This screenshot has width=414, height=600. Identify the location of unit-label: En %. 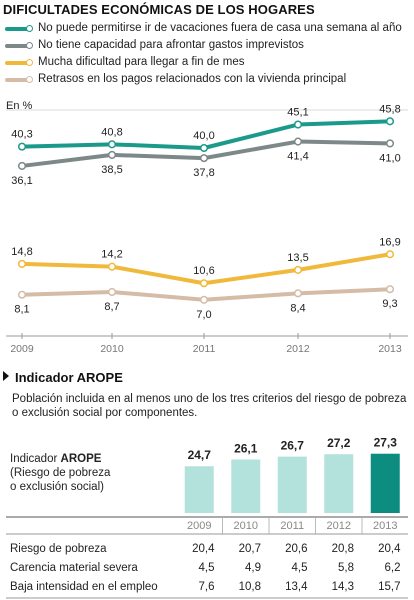
(19, 106).